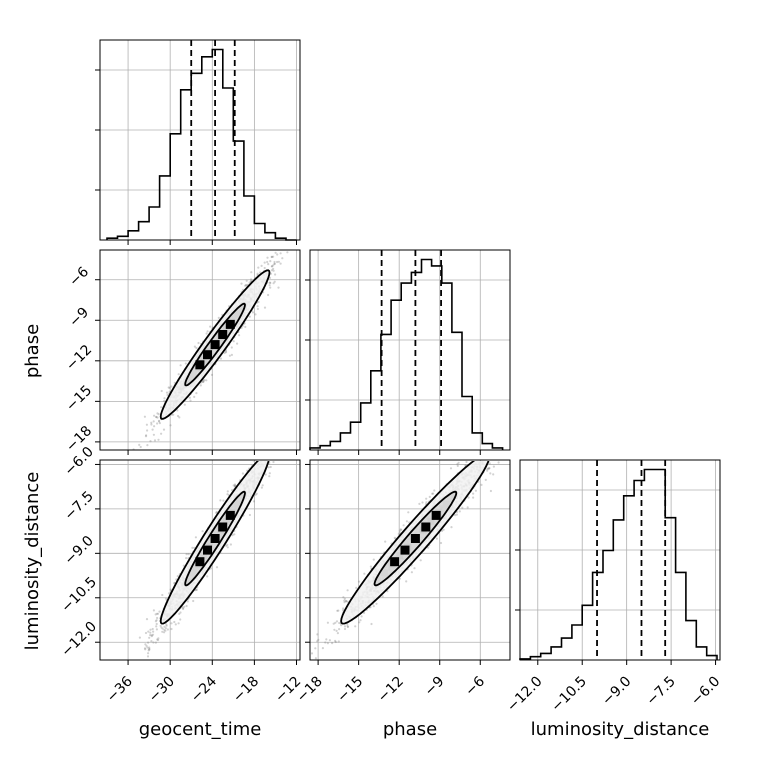  Describe the element at coordinates (79, 359) in the screenshot. I see `y-ticklabels-phase: −6 −9 −12 −15 −18` at that location.